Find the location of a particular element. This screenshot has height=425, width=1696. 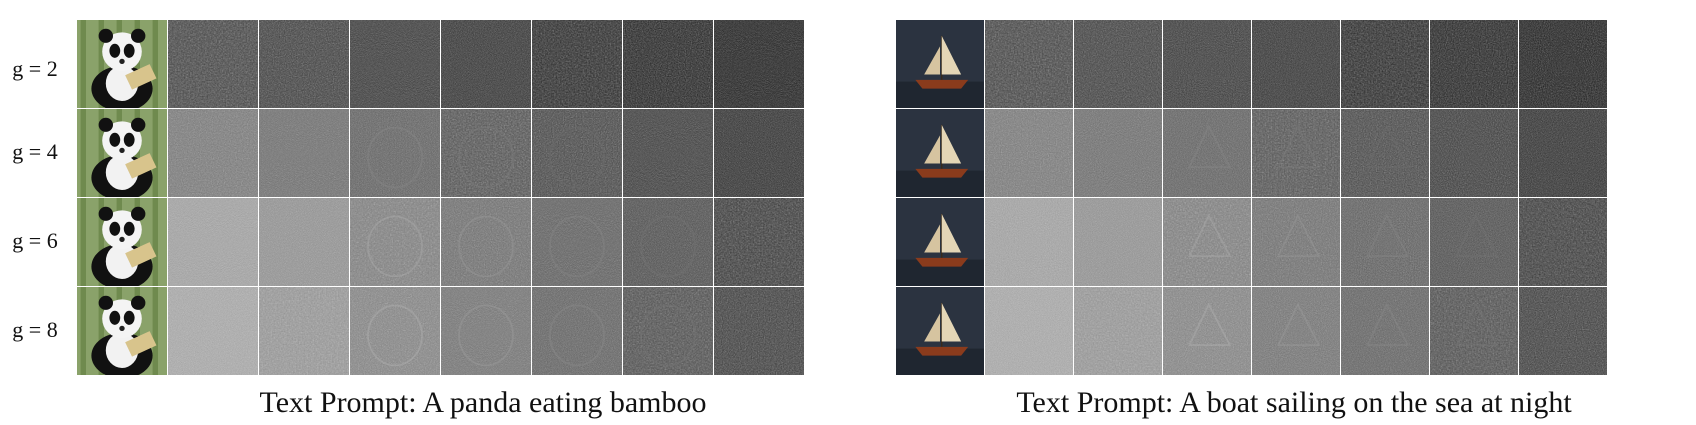

panda-caption: Text Prompt: A panda eating bamboo is located at coordinates (483, 402).